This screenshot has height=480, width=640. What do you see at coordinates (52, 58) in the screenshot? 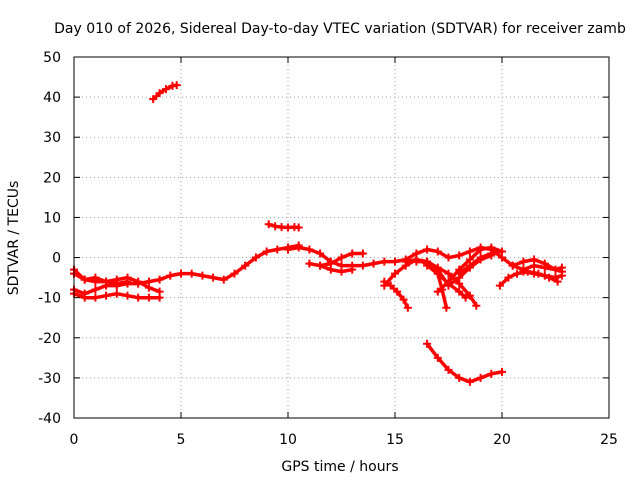
I see `y-tick-label: 50` at bounding box center [52, 58].